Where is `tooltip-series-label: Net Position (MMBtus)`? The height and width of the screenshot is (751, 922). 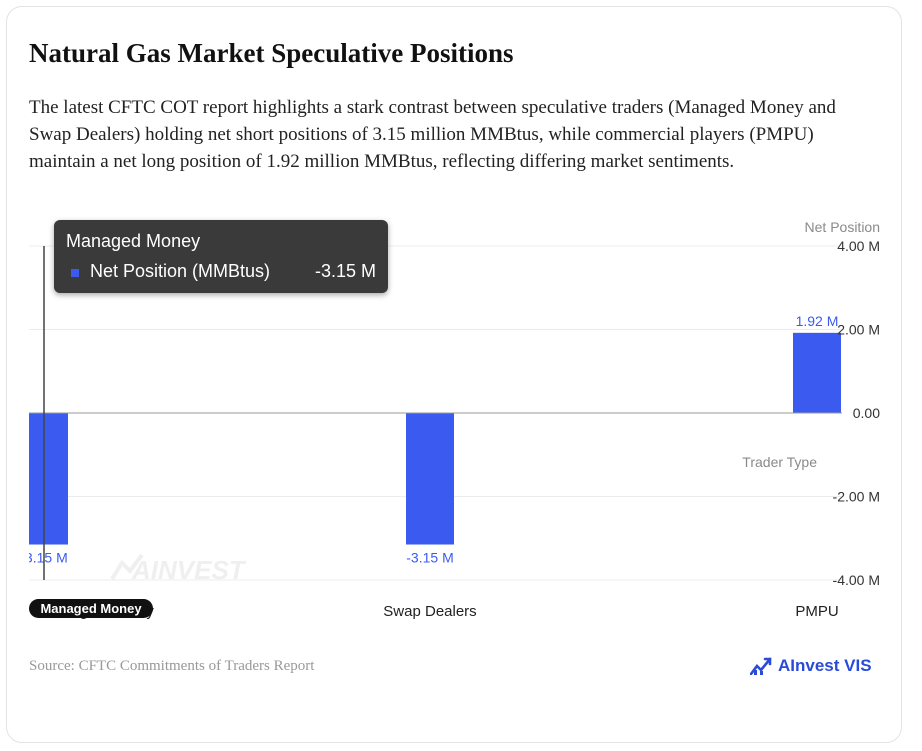
tooltip-series-label: Net Position (MMBtus) is located at coordinates (180, 271).